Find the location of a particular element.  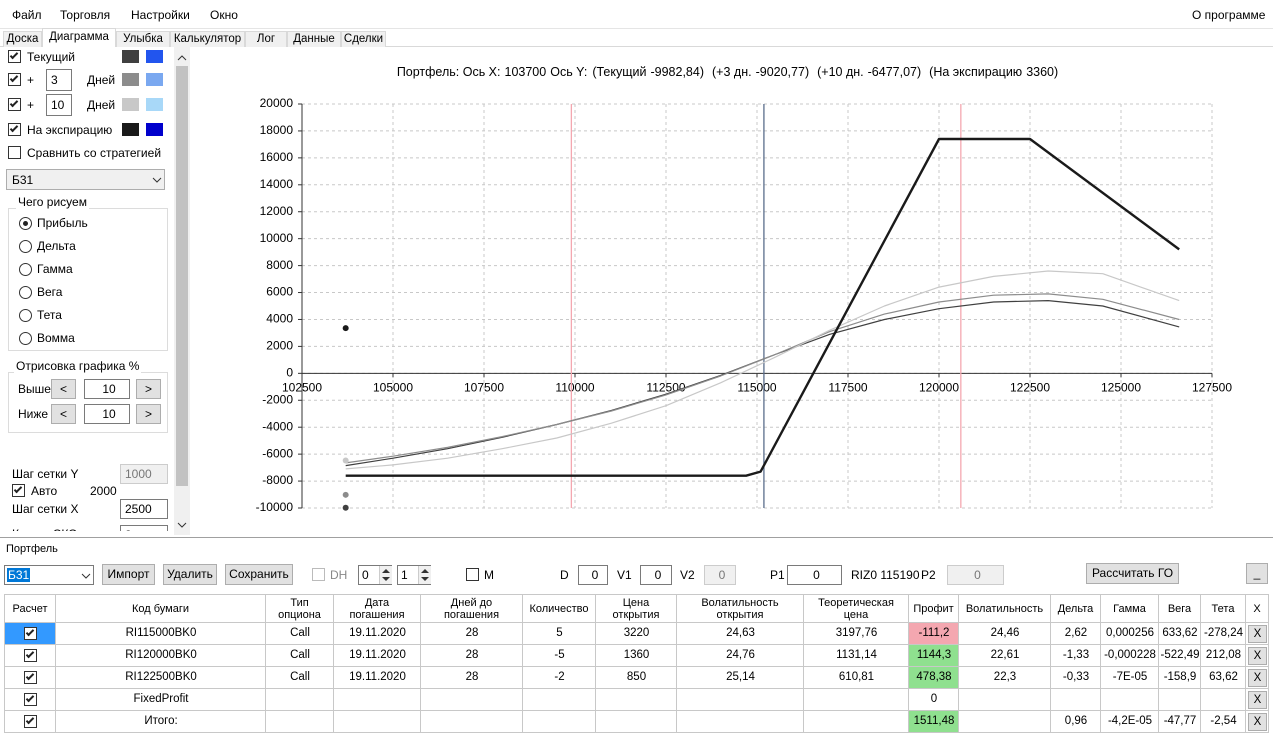

table-cell: -158,9 is located at coordinates (1179, 677).